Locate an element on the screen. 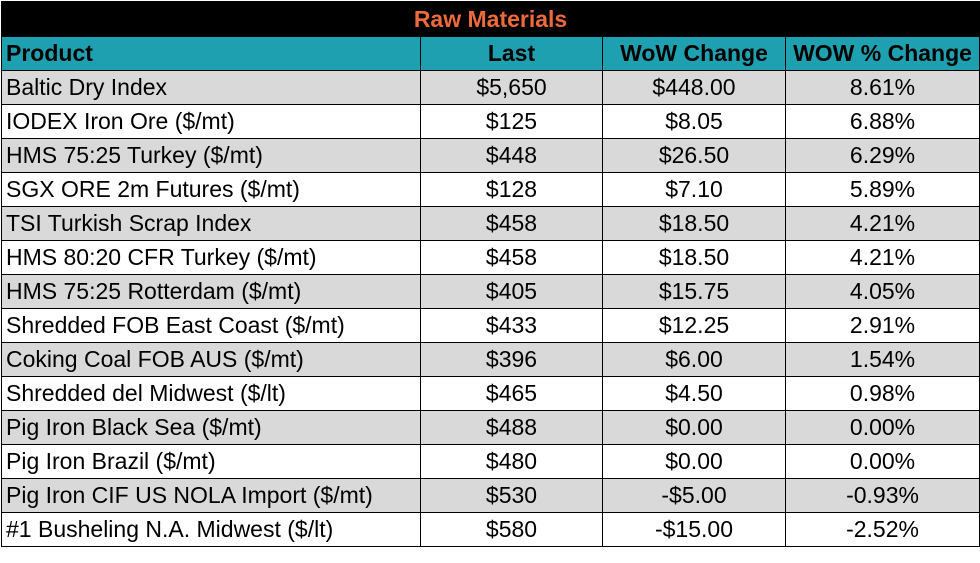 The image size is (980, 563). cell-last: $480 is located at coordinates (511, 461).